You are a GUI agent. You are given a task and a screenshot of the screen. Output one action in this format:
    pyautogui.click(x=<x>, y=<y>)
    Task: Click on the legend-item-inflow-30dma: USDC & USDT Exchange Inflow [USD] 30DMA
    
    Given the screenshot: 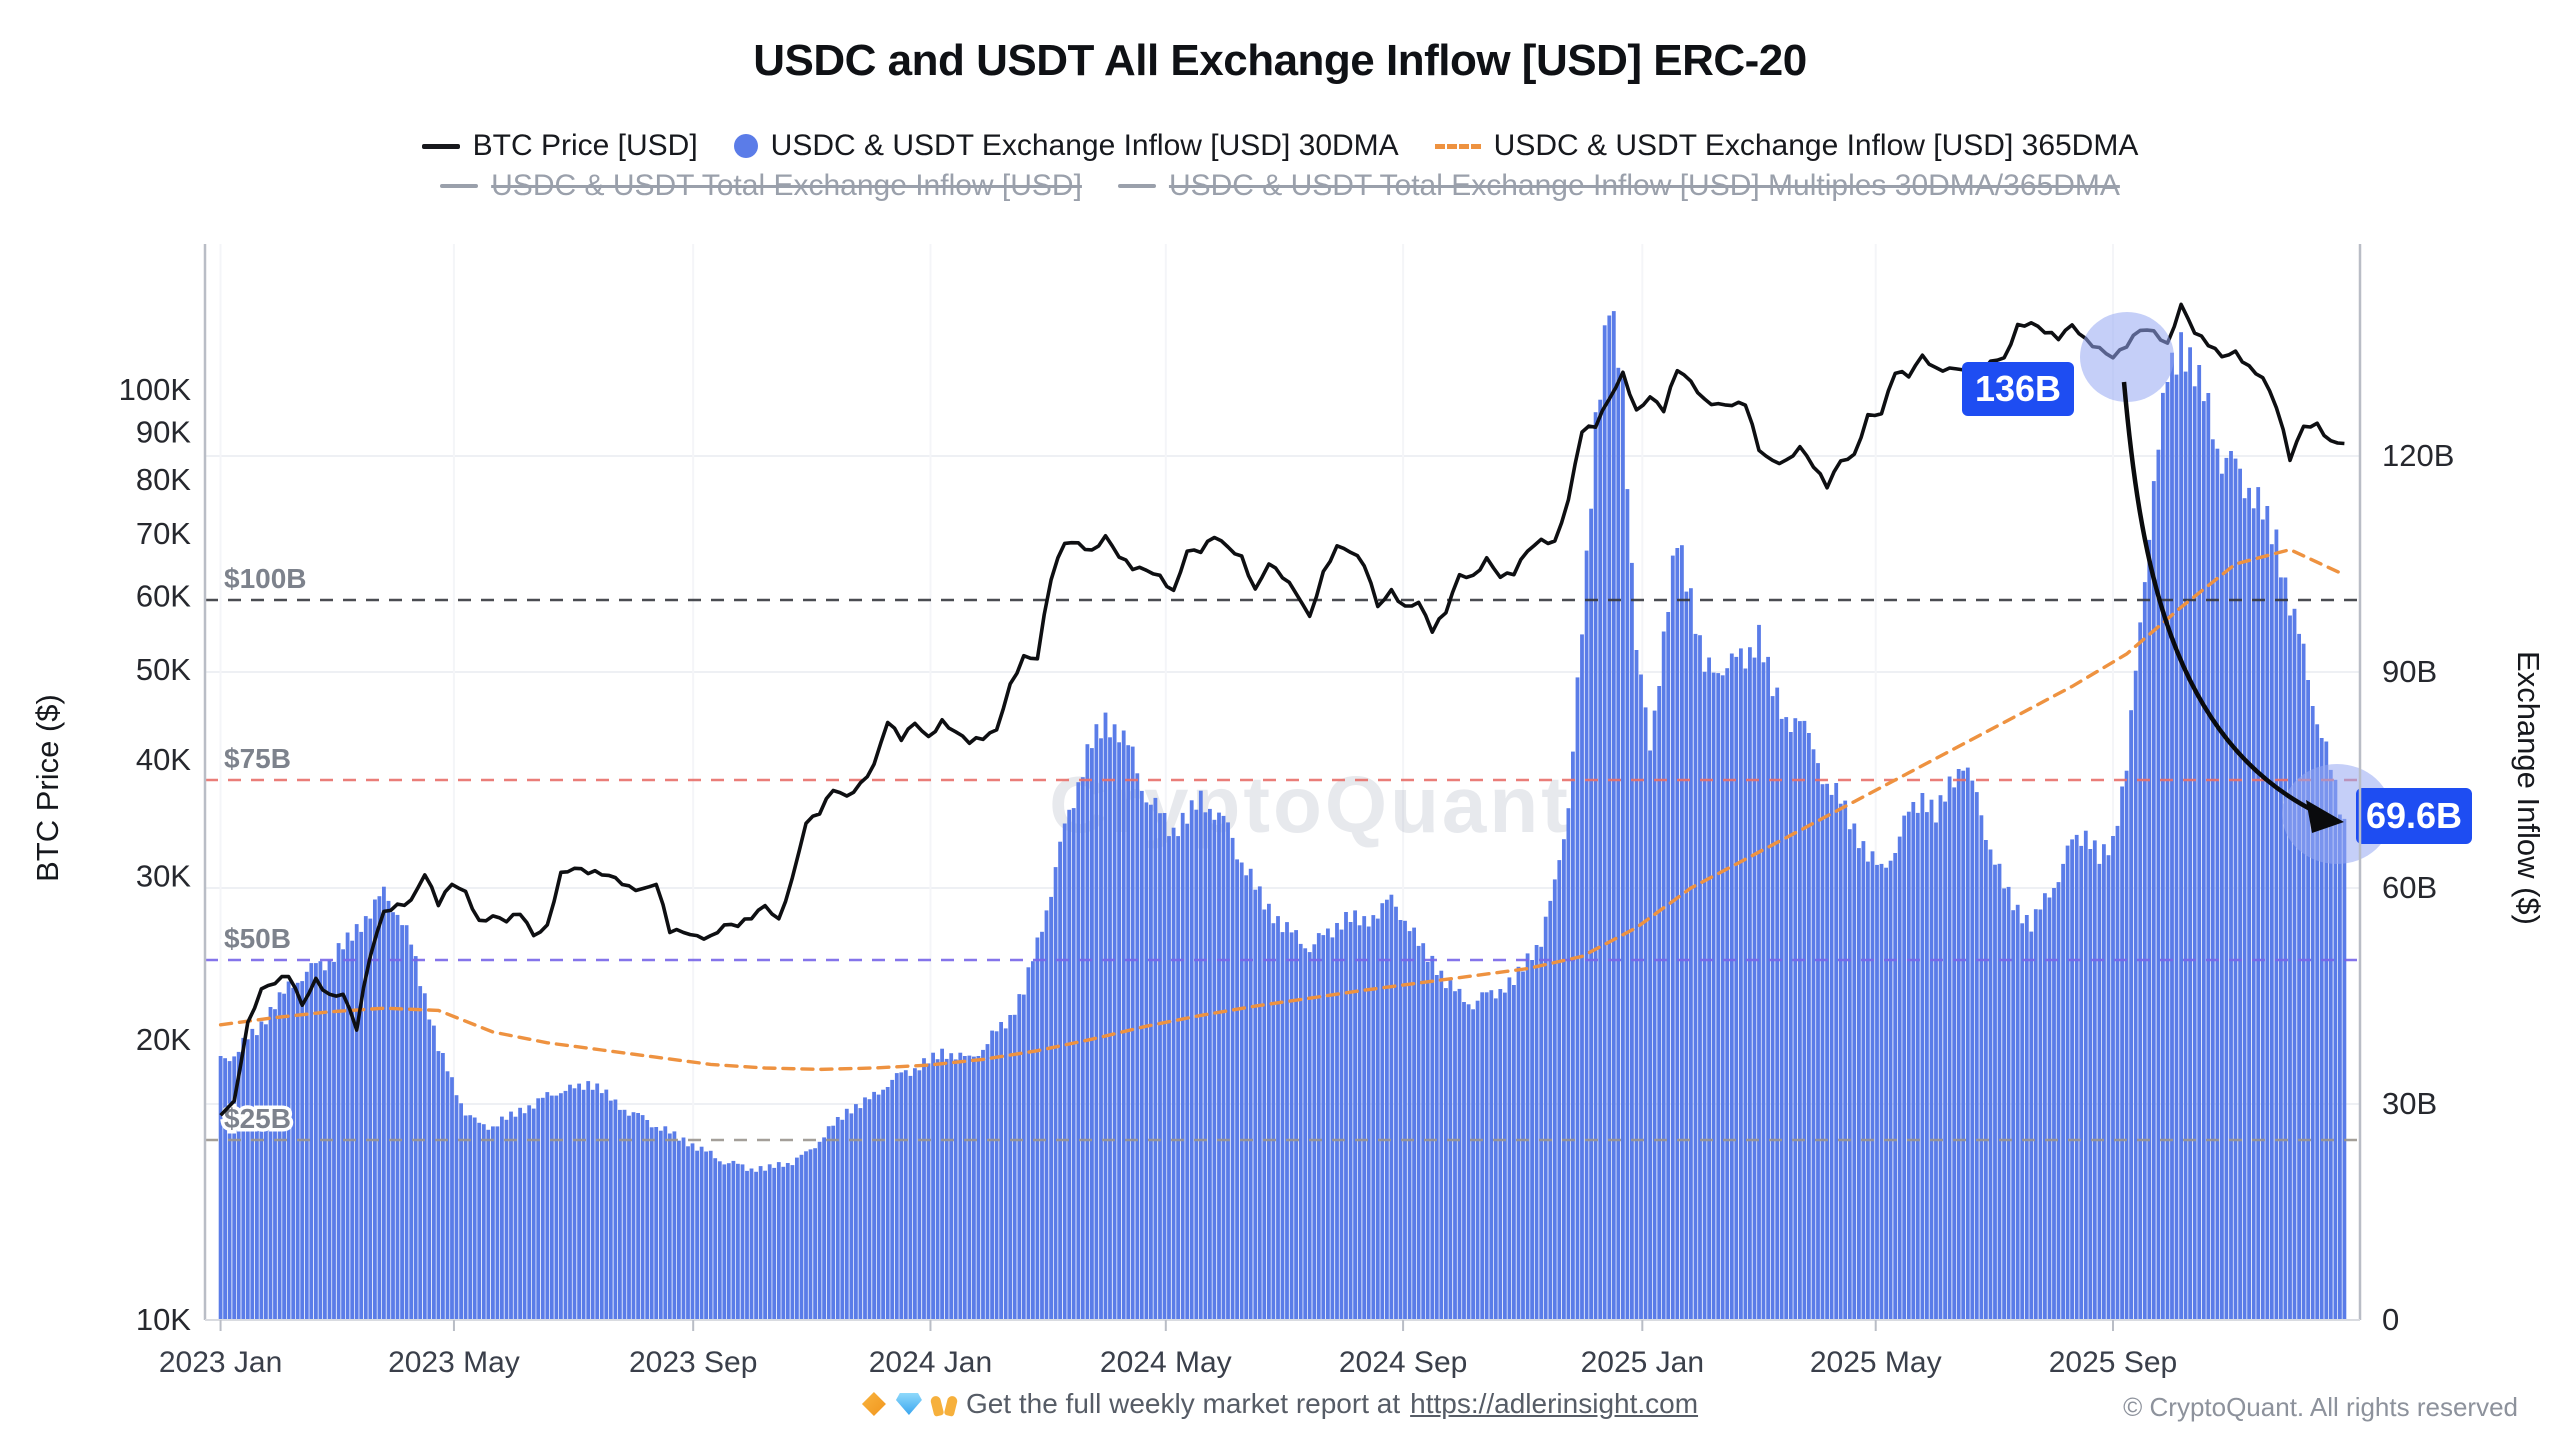 What is the action you would take?
    pyautogui.click(x=1066, y=146)
    